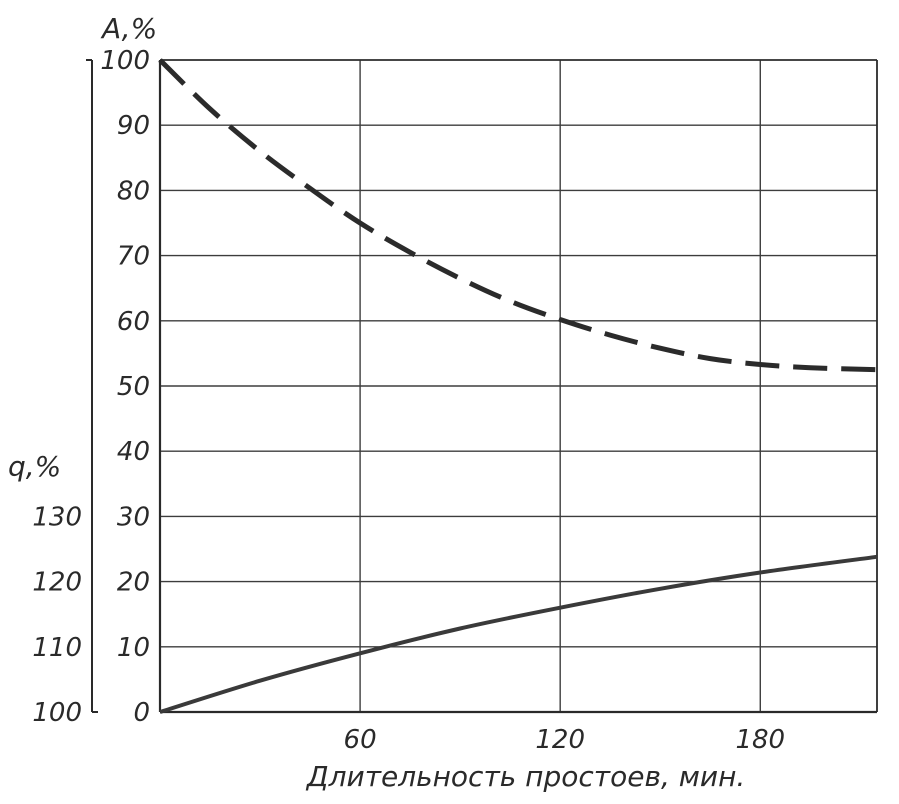 This screenshot has height=804, width=899. Describe the element at coordinates (57, 583) in the screenshot. I see `q-tick-label: 120` at that location.